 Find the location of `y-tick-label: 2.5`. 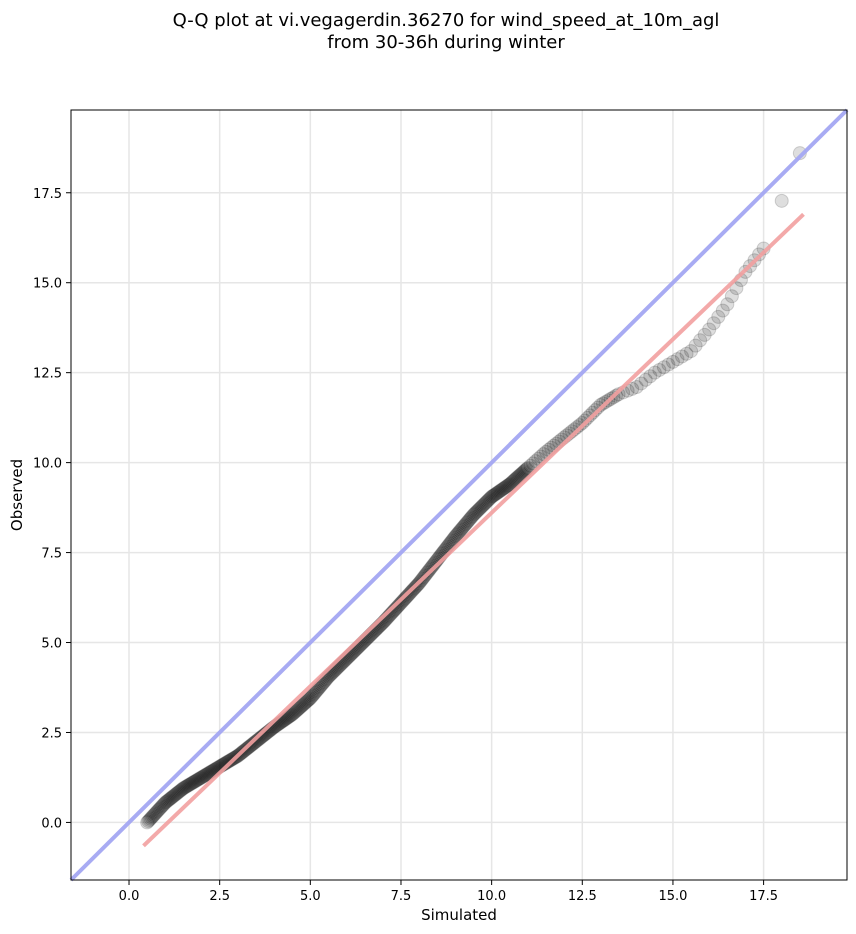

y-tick-label: 2.5 is located at coordinates (51, 733).